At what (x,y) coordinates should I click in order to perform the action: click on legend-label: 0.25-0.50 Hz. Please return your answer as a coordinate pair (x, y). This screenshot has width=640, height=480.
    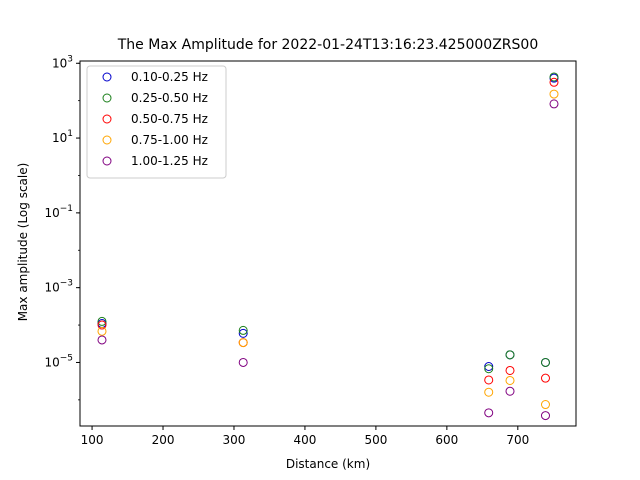
    Looking at the image, I should click on (169, 98).